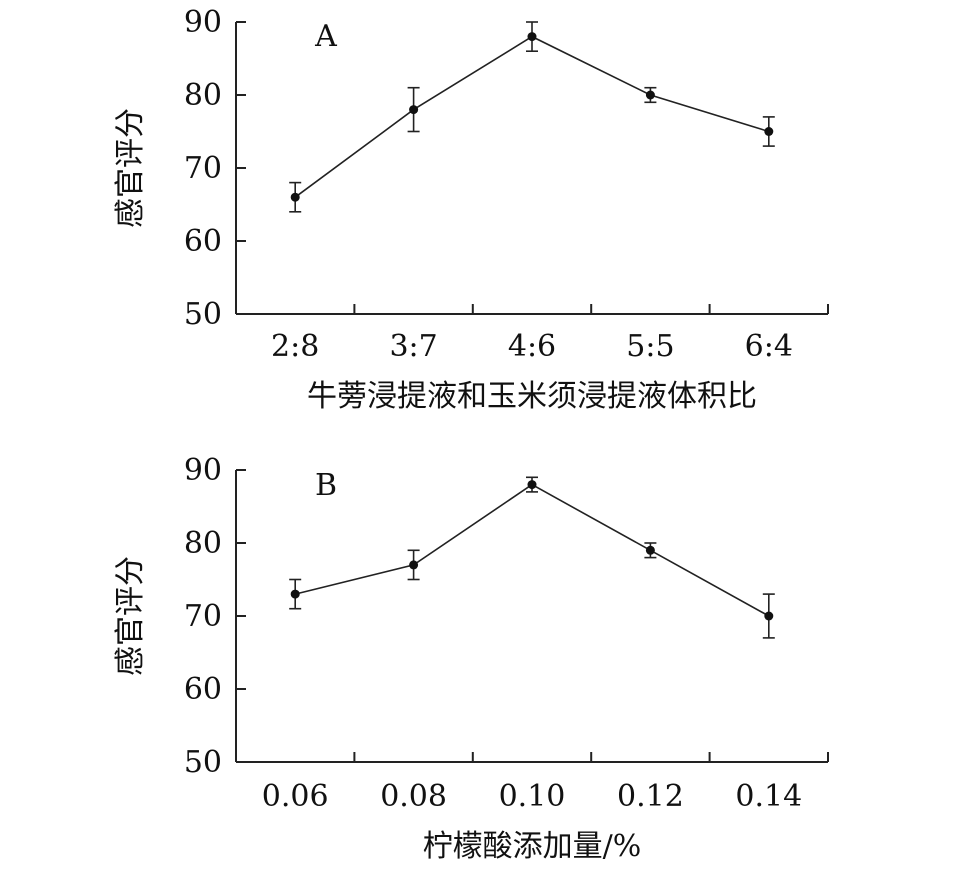  I want to click on x-tick-label: 0.12, so click(650, 796).